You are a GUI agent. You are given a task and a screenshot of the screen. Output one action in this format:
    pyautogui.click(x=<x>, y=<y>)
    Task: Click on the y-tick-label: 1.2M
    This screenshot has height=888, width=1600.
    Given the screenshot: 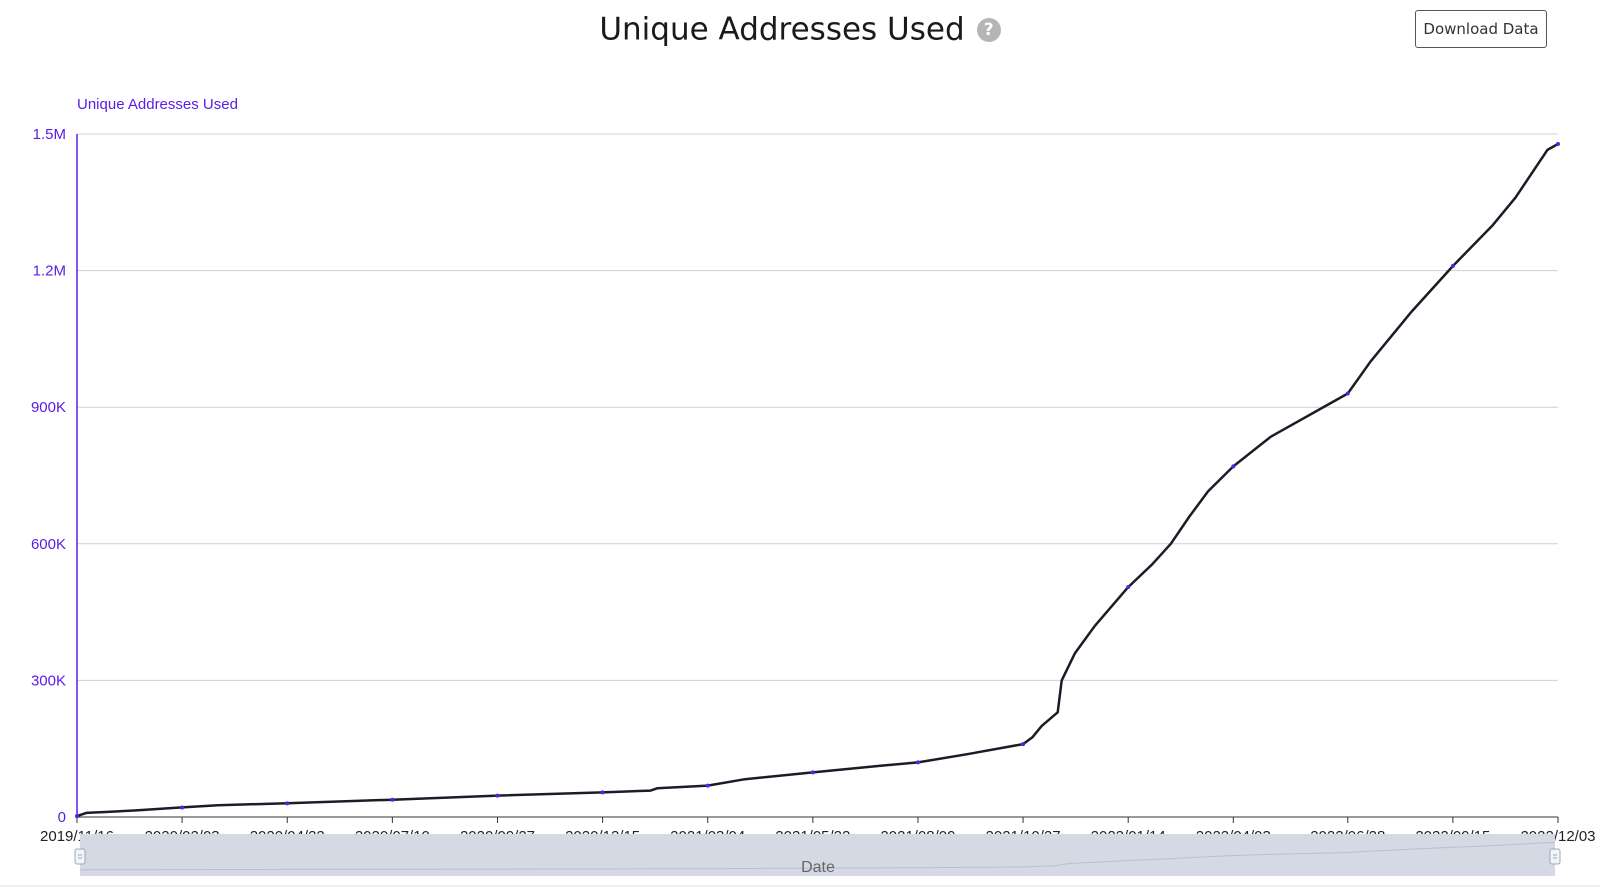 What is the action you would take?
    pyautogui.click(x=49, y=271)
    